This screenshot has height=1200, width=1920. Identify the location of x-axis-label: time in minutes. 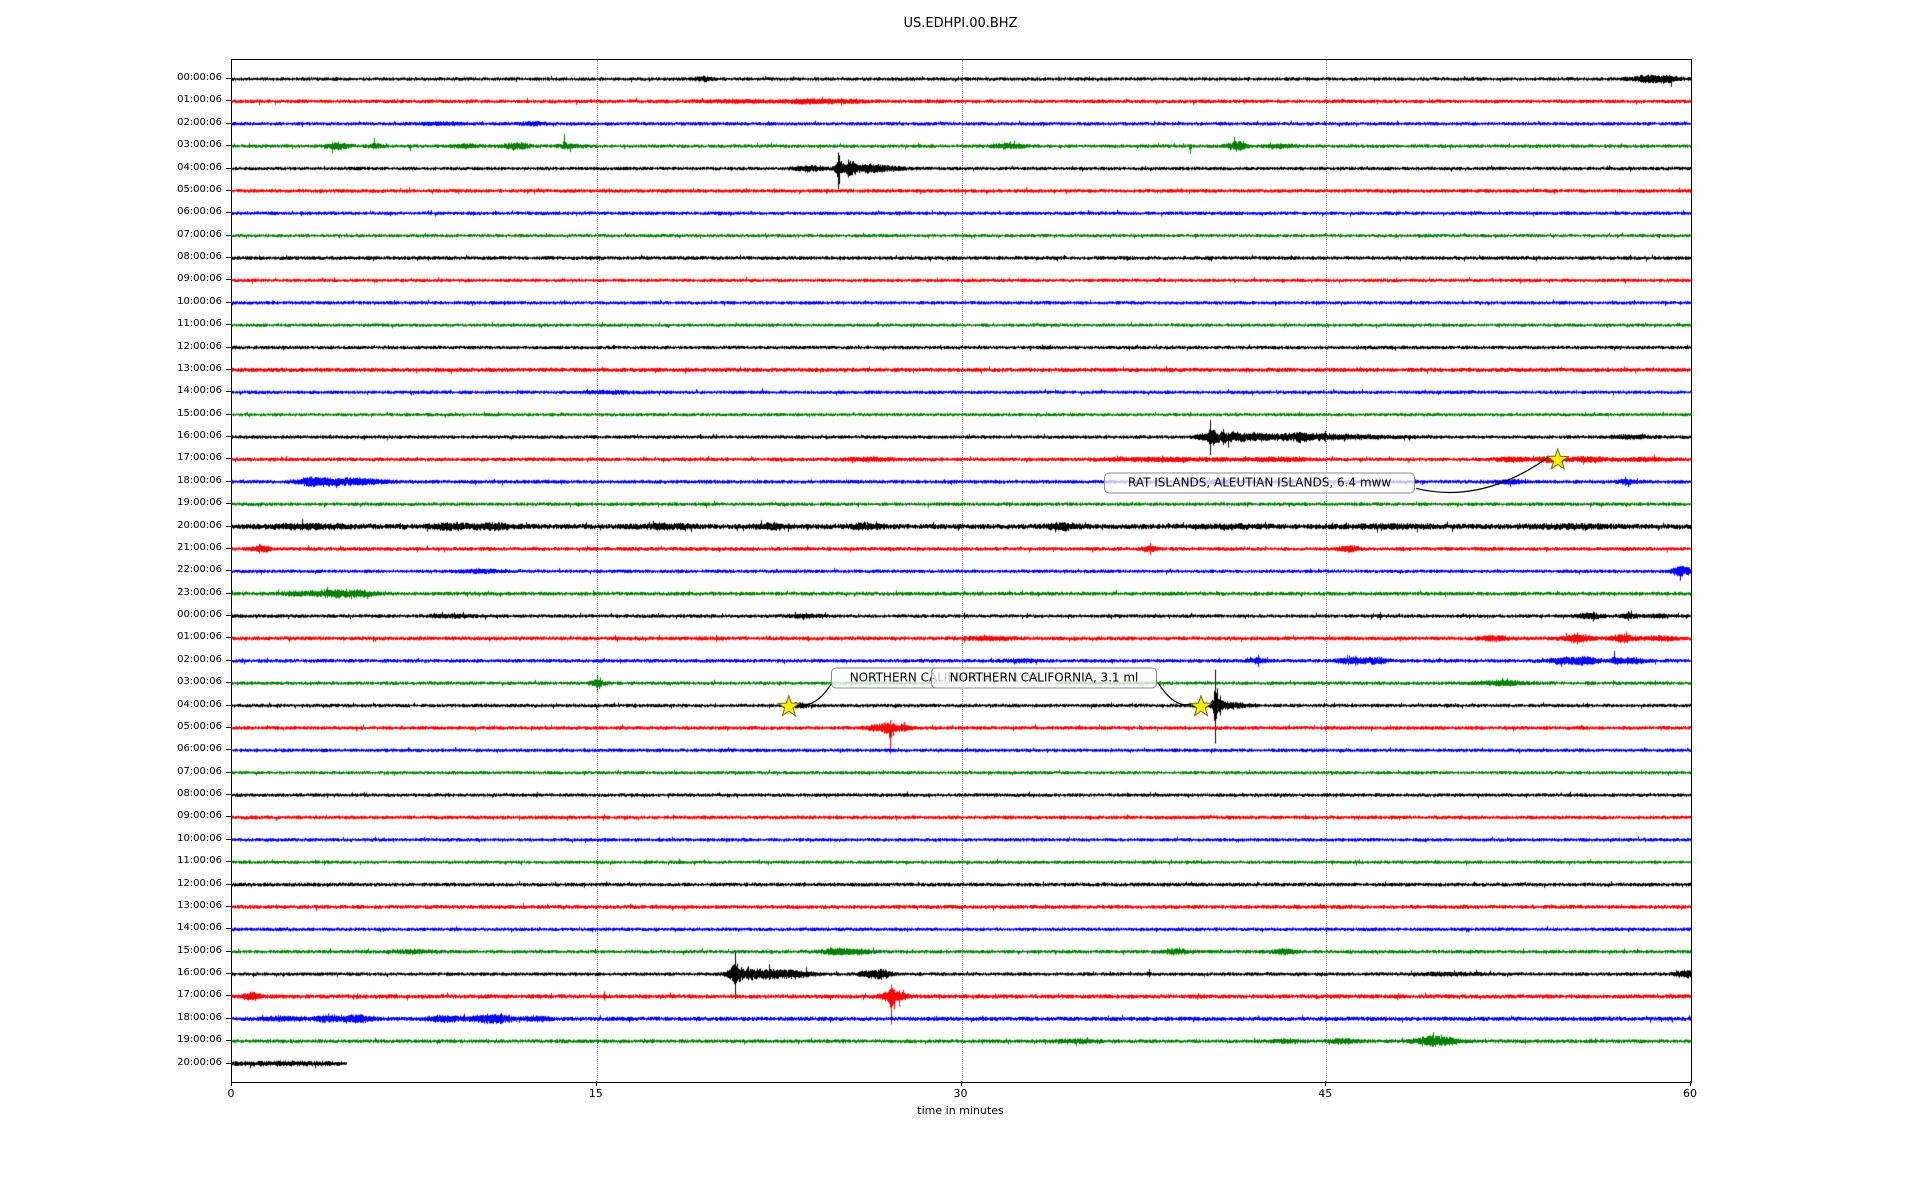
(960, 1110).